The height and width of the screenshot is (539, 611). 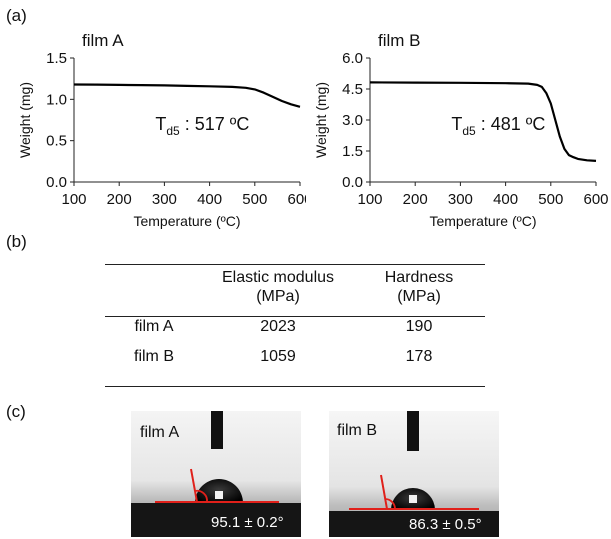 What do you see at coordinates (215, 124) in the screenshot?
I see `td5-value: : 517 ºC` at bounding box center [215, 124].